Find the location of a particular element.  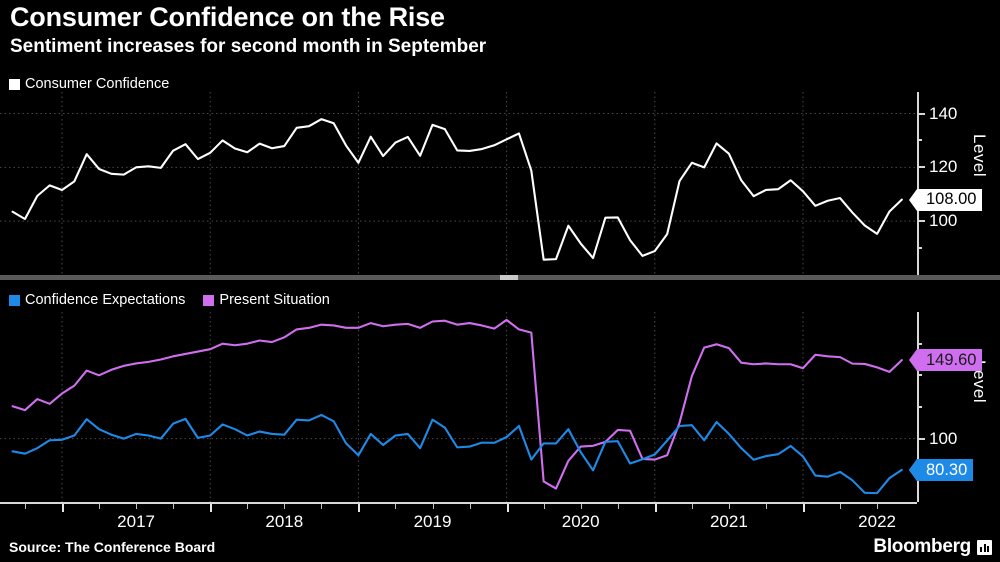

legend-label: Present Situation is located at coordinates (274, 300).